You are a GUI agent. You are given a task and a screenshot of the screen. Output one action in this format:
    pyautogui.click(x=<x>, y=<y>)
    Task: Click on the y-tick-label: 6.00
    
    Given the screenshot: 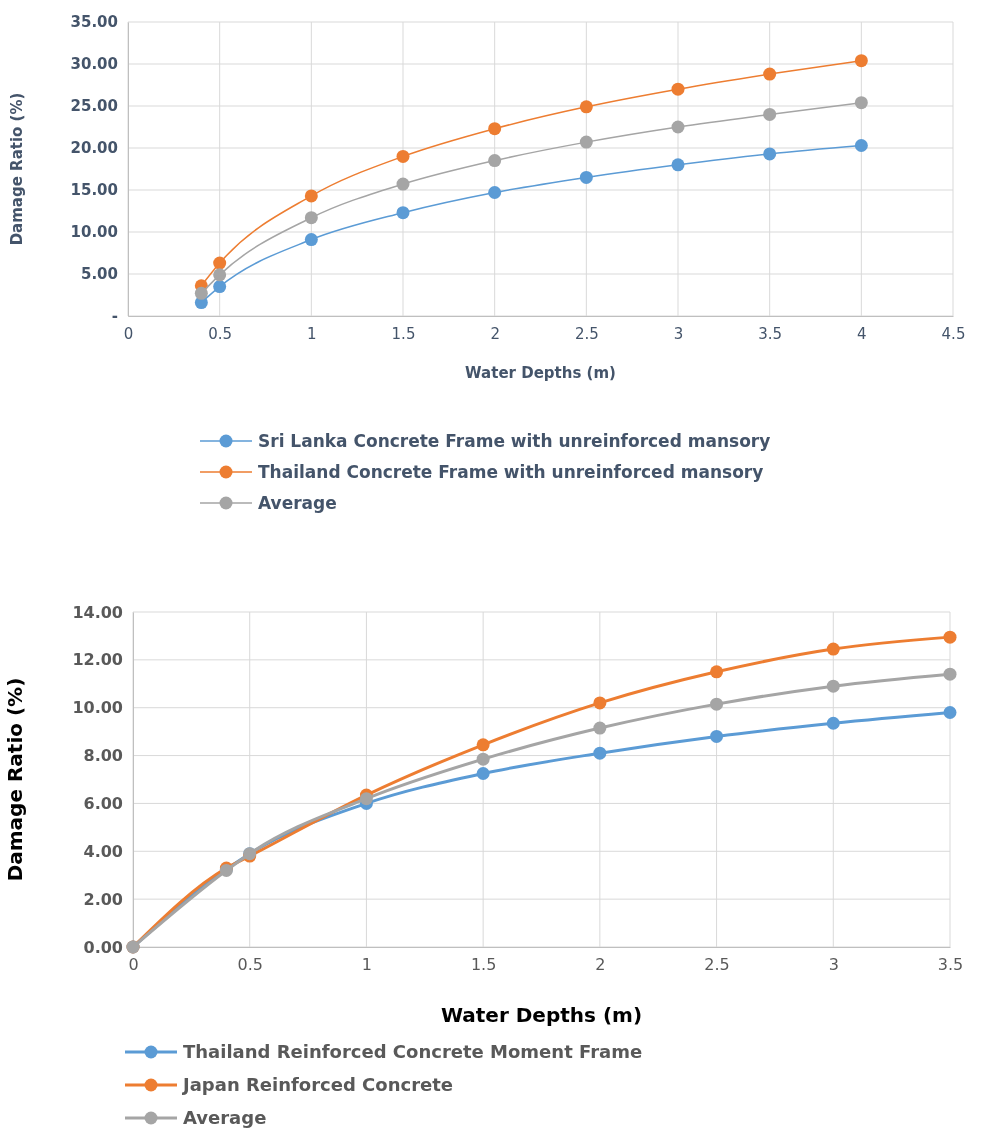 What is the action you would take?
    pyautogui.click(x=103, y=804)
    